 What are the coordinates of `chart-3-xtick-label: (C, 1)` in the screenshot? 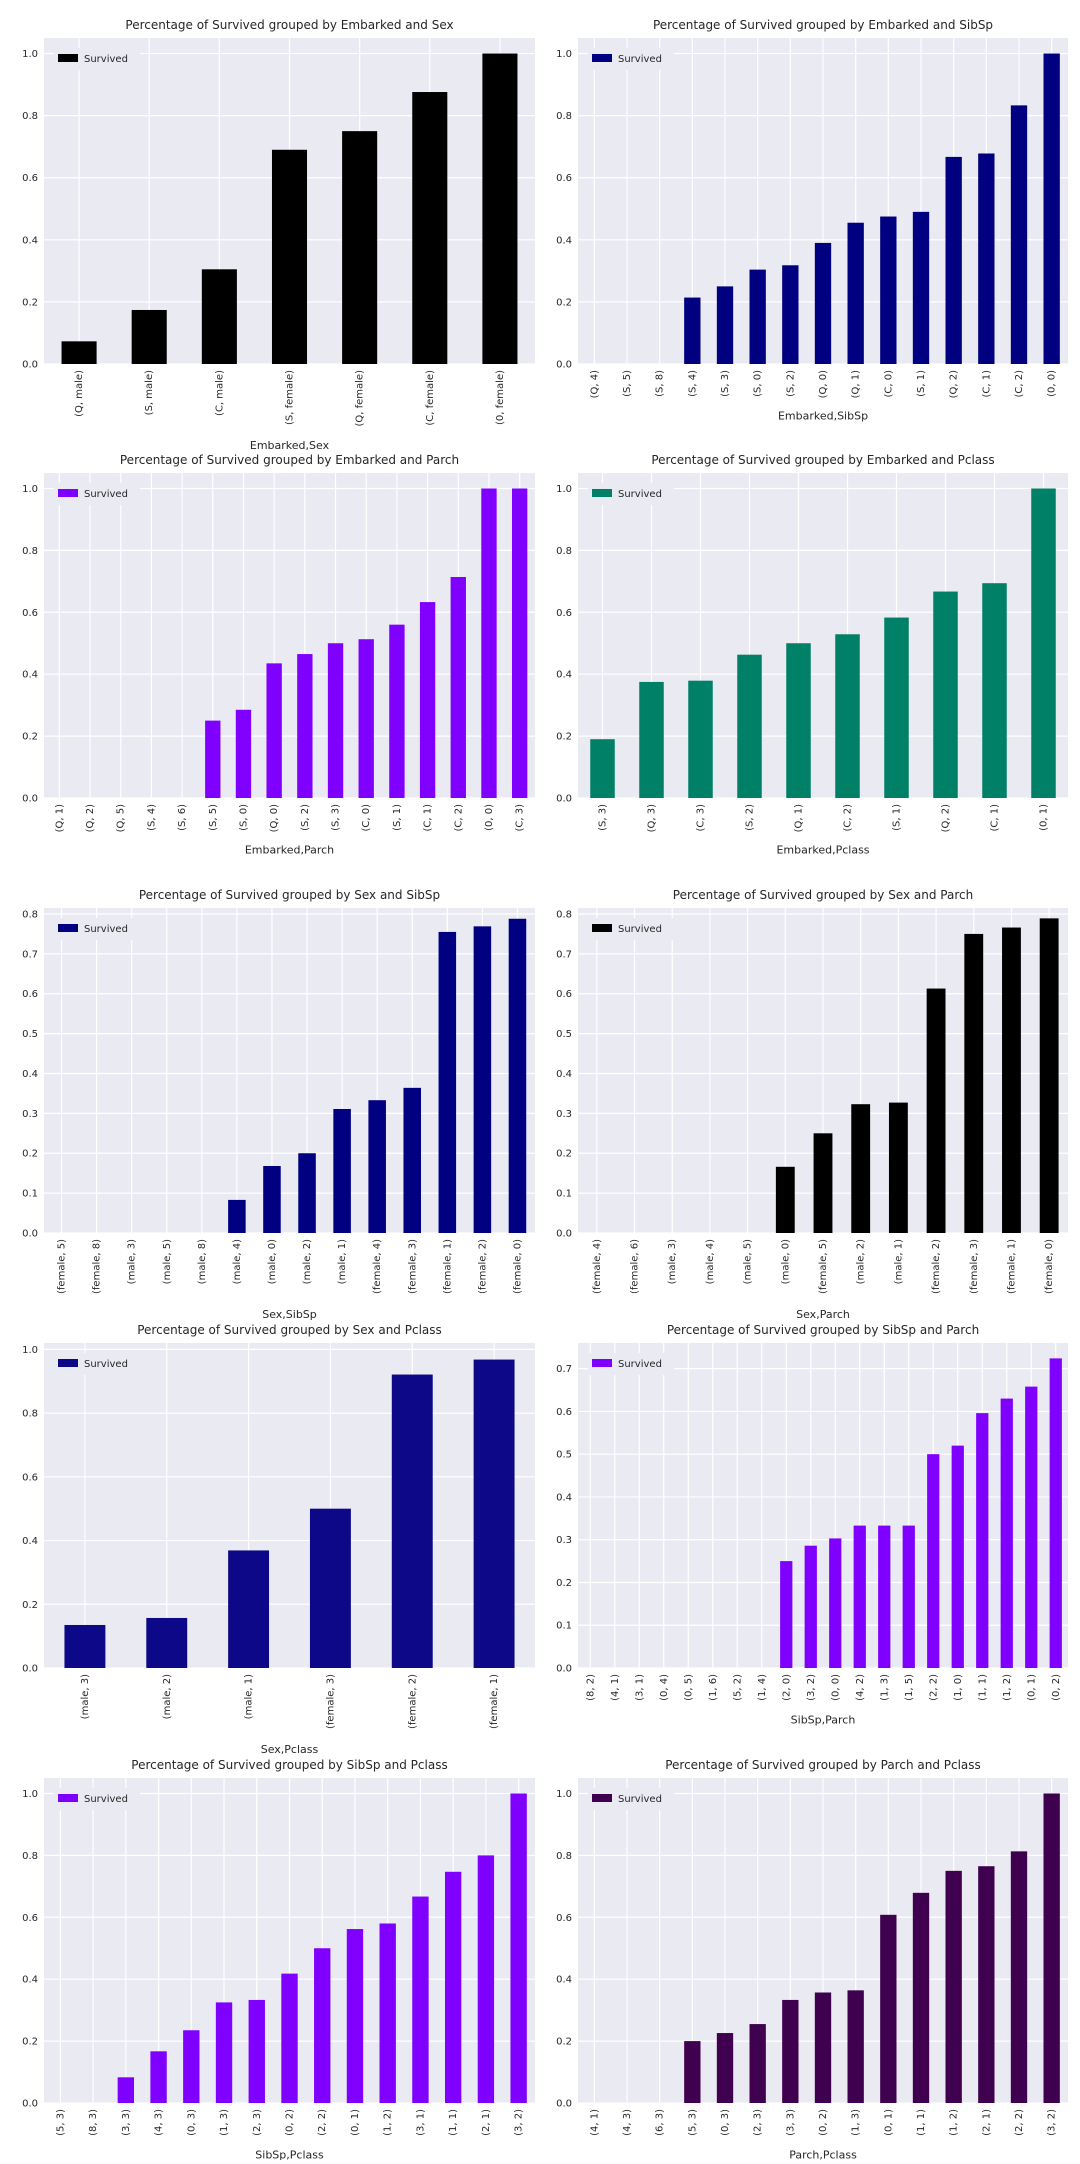 It's located at (428, 818).